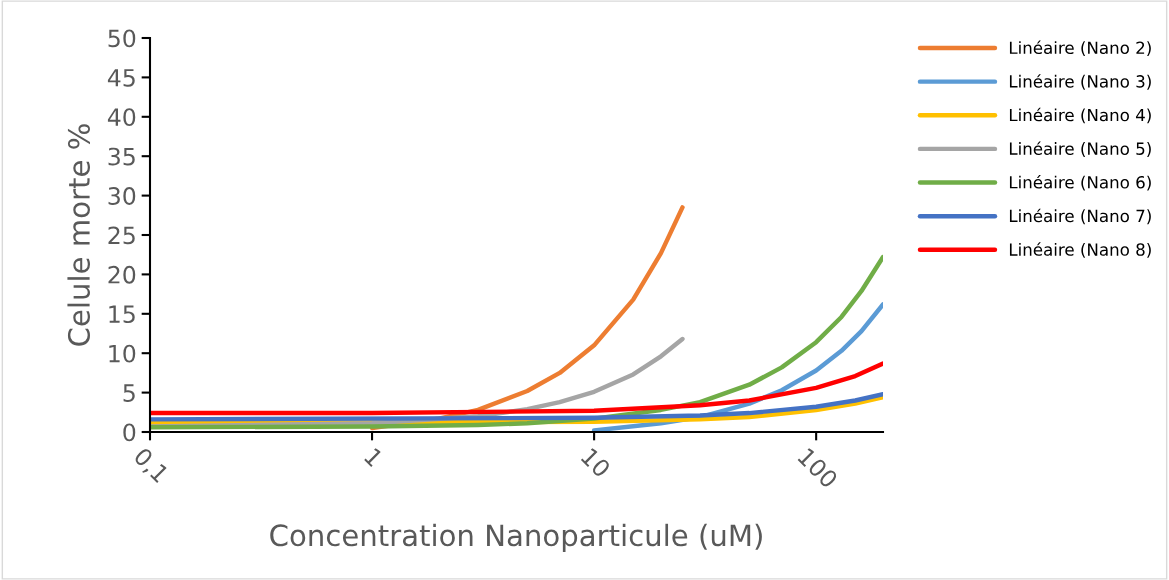  What do you see at coordinates (129, 393) in the screenshot?
I see `y-tick-label: 5` at bounding box center [129, 393].